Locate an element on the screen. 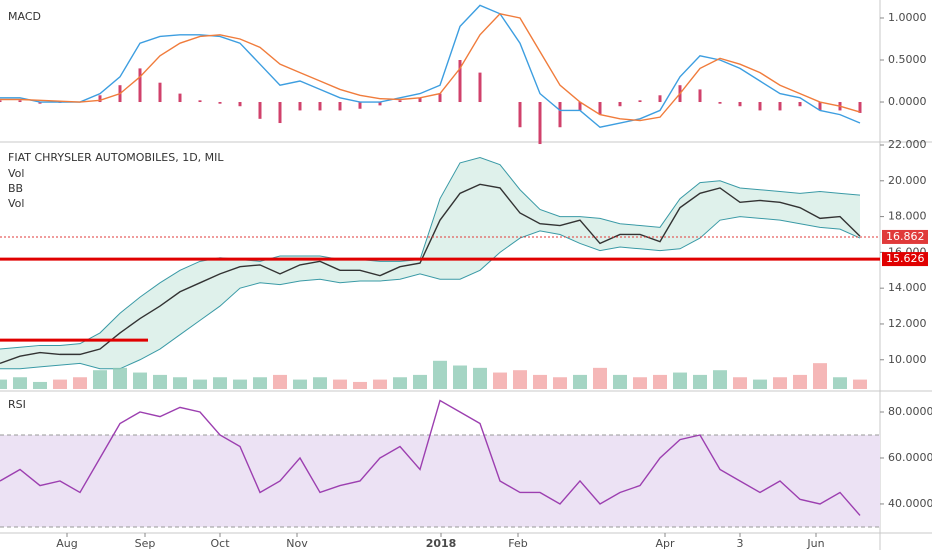 Image resolution: width=932 pixels, height=550 pixels. y-tick-label: 20.000 is located at coordinates (907, 180).